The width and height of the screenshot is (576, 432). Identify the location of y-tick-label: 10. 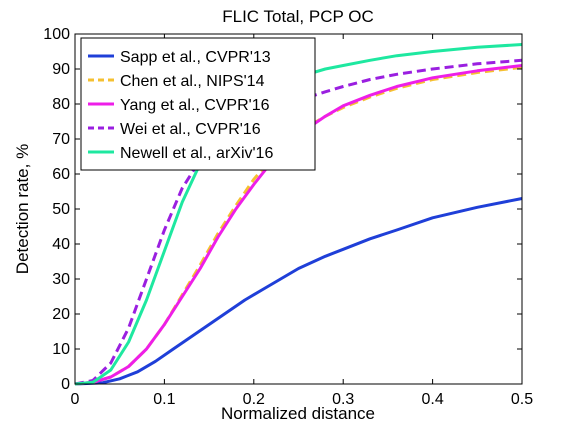
(61, 349).